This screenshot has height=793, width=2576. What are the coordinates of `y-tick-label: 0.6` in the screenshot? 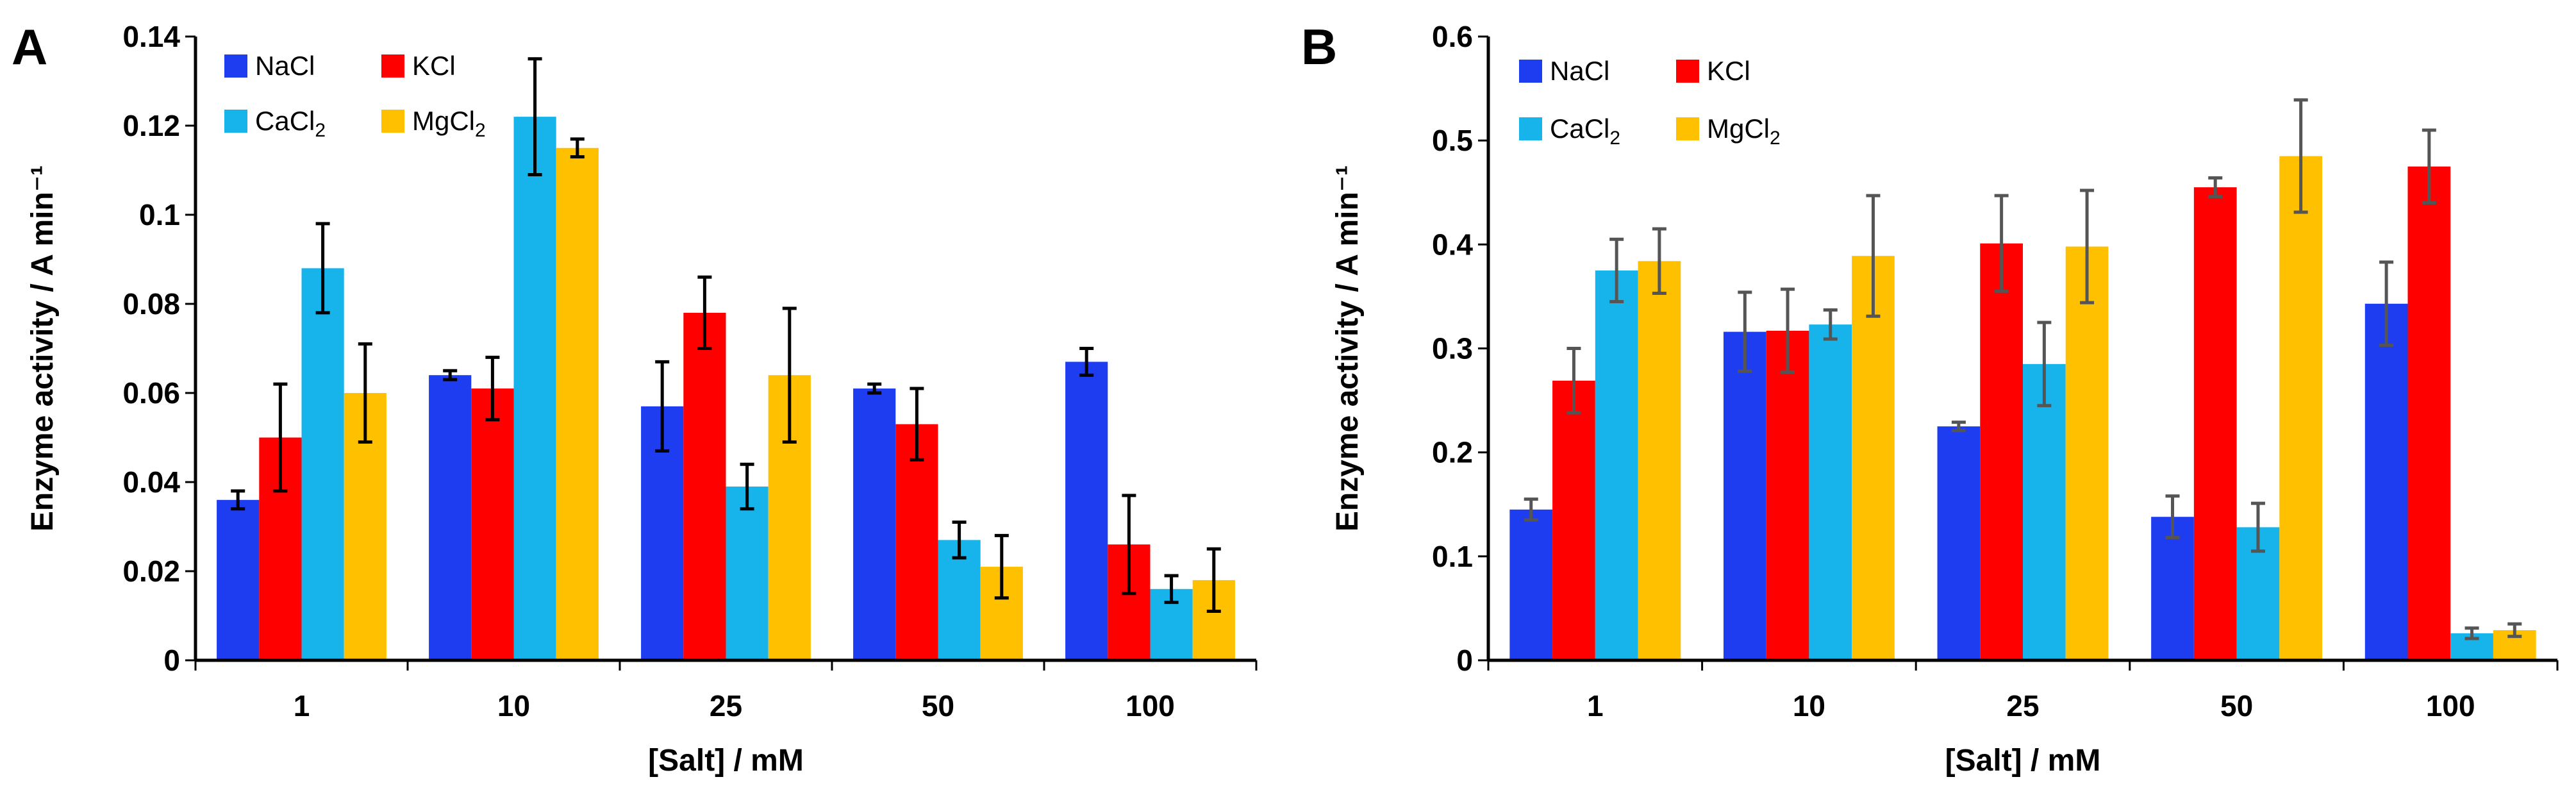 It's located at (1452, 36).